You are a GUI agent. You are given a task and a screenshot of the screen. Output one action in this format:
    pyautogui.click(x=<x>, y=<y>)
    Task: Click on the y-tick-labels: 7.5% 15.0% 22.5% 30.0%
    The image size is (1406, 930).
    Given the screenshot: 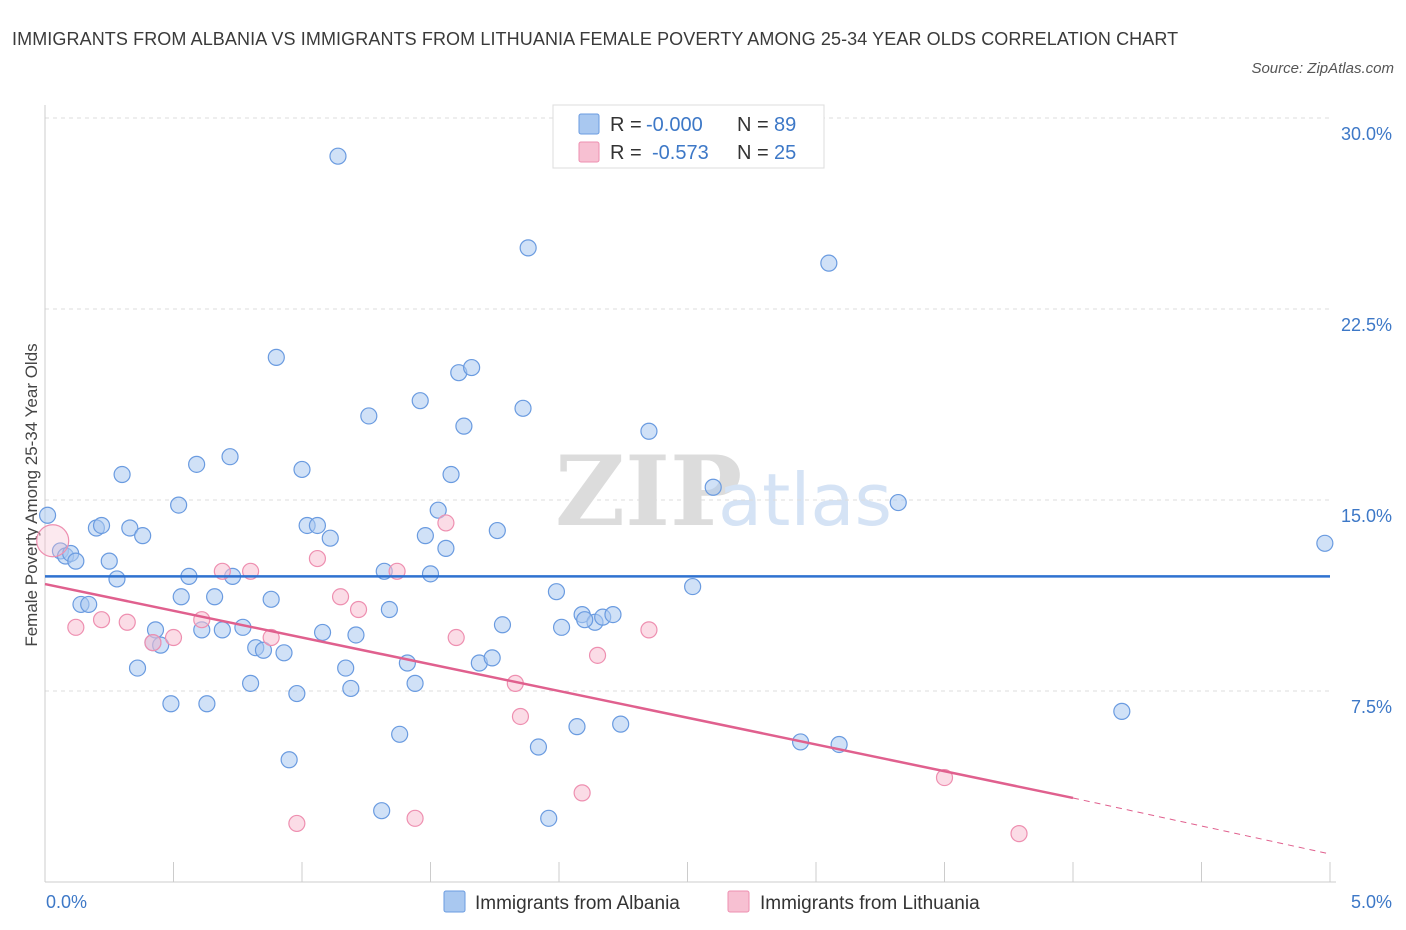 What is the action you would take?
    pyautogui.click(x=1366, y=420)
    